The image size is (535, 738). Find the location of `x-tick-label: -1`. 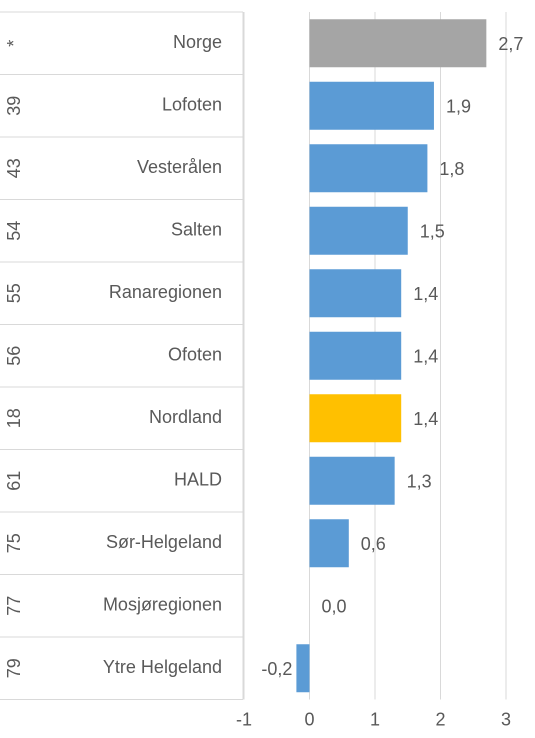

x-tick-label: -1 is located at coordinates (244, 719).